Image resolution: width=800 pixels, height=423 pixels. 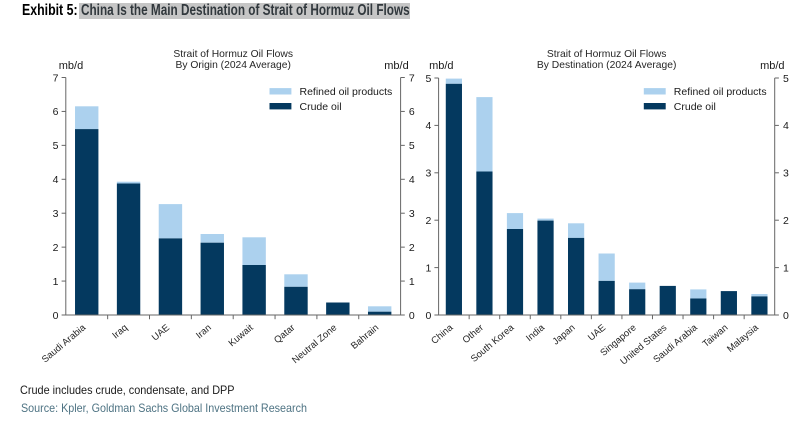 What do you see at coordinates (120, 331) in the screenshot?
I see `svg-text: Iraq` at bounding box center [120, 331].